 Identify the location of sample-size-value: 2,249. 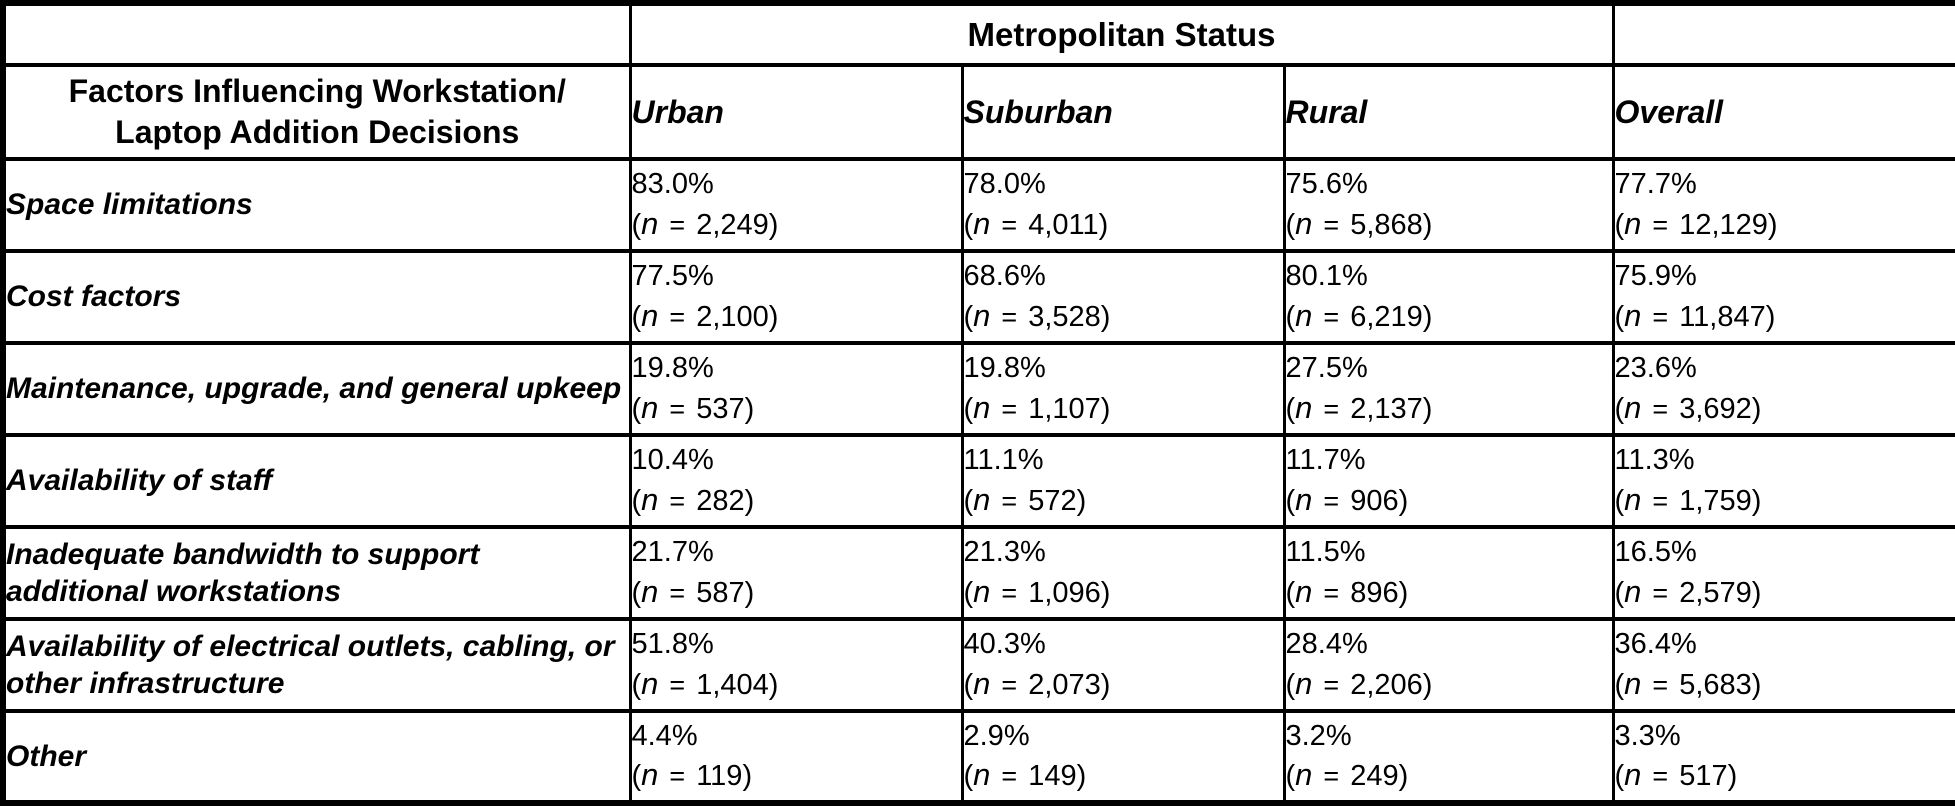
(732, 225).